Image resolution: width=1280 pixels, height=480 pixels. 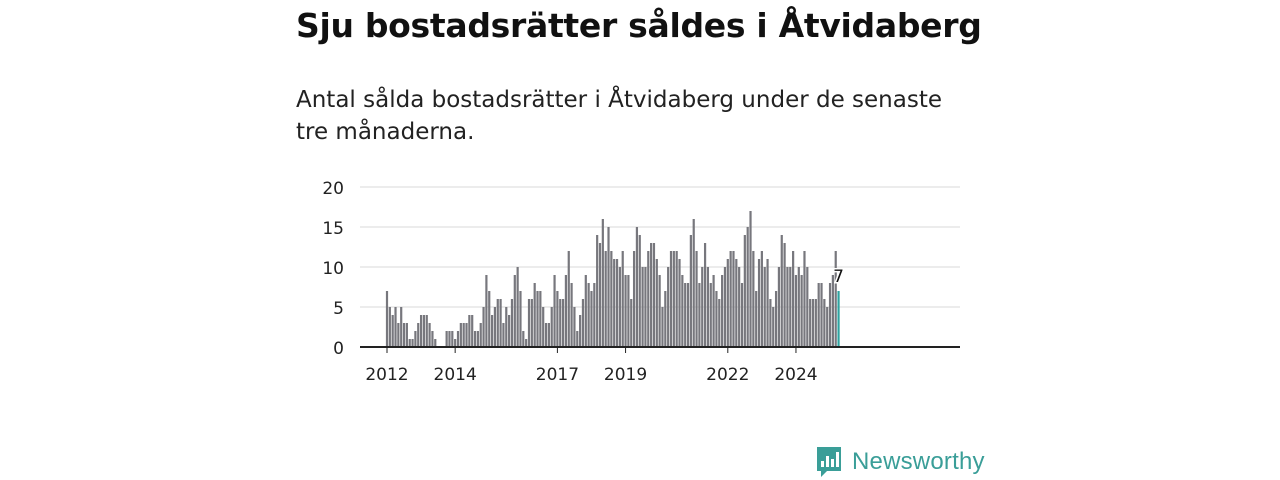 I want to click on newsworthy-brand: Newsworthy, so click(x=900, y=462).